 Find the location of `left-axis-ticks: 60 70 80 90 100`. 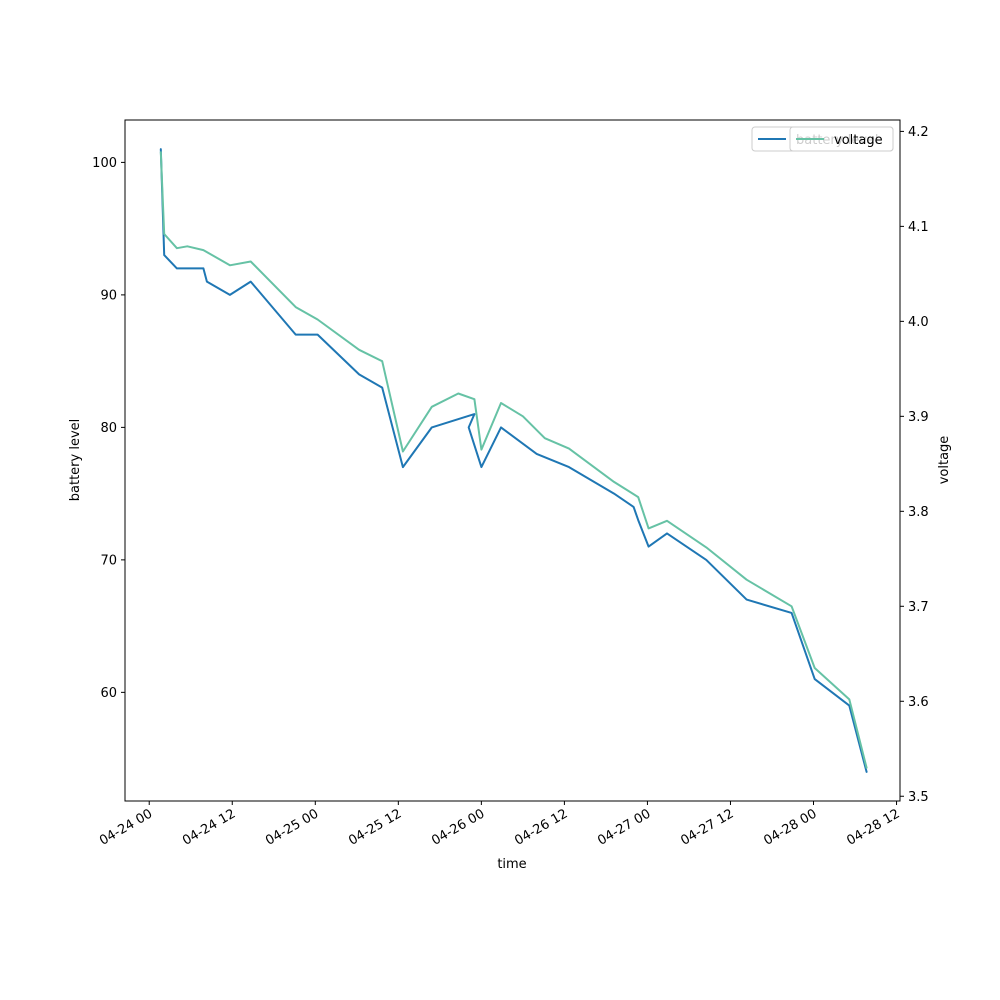

left-axis-ticks: 60 70 80 90 100 is located at coordinates (108, 428).